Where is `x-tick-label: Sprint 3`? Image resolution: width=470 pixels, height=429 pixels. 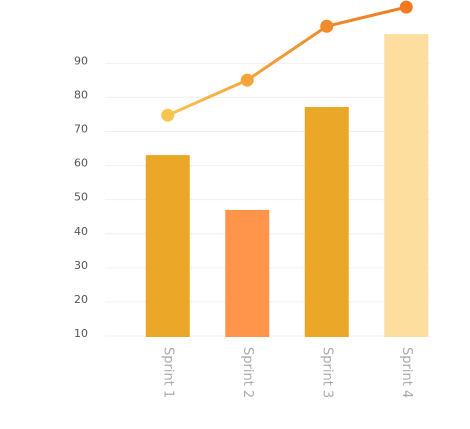 x-tick-label: Sprint 3 is located at coordinates (326, 372).